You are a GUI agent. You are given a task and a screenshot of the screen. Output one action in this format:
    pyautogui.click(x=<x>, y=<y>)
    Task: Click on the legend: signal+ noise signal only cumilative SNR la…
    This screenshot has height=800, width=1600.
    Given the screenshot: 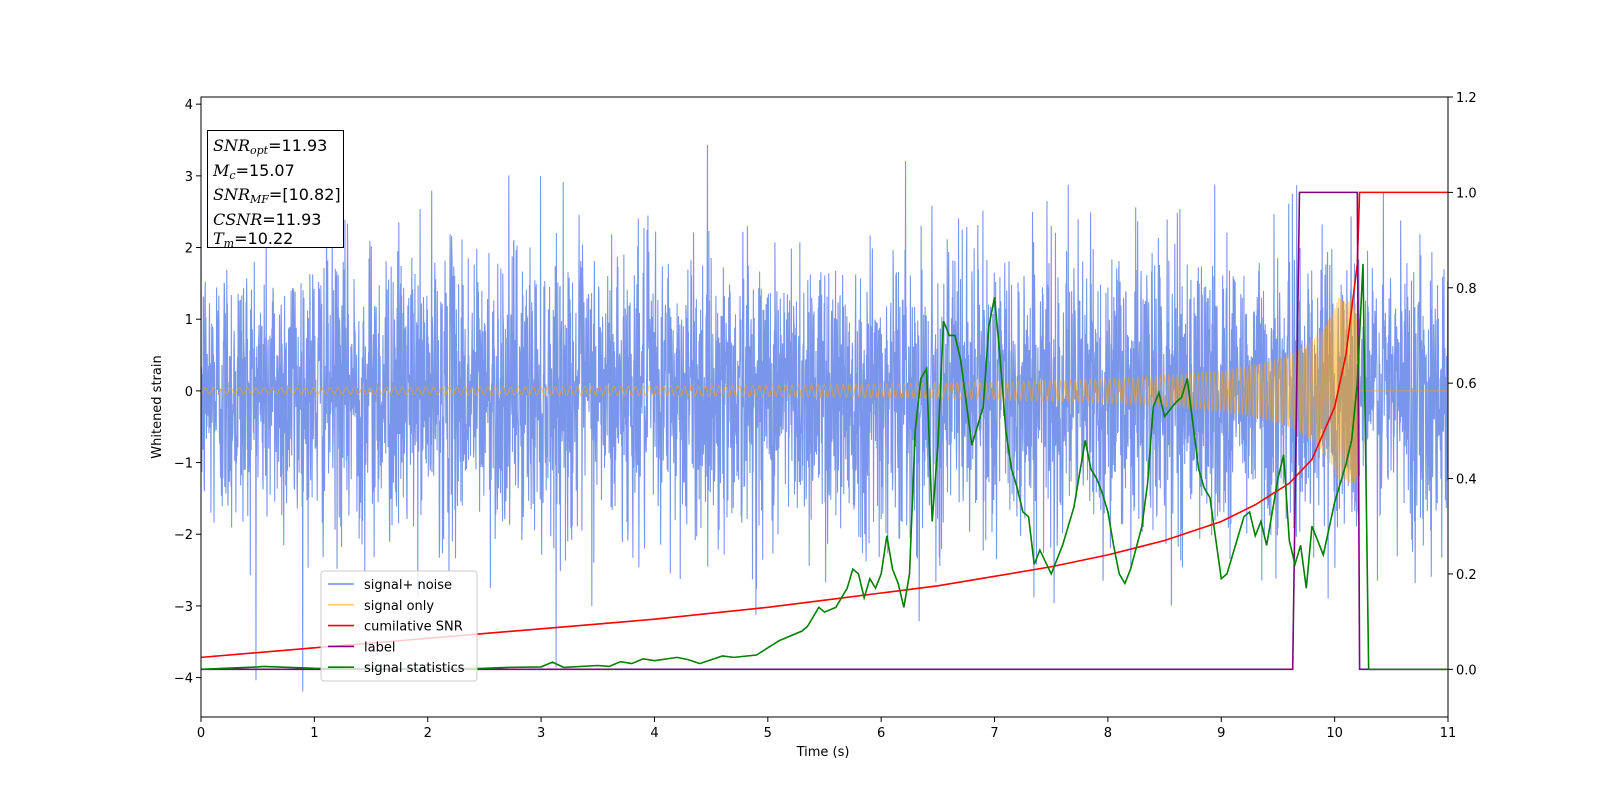 What is the action you would take?
    pyautogui.click(x=399, y=626)
    